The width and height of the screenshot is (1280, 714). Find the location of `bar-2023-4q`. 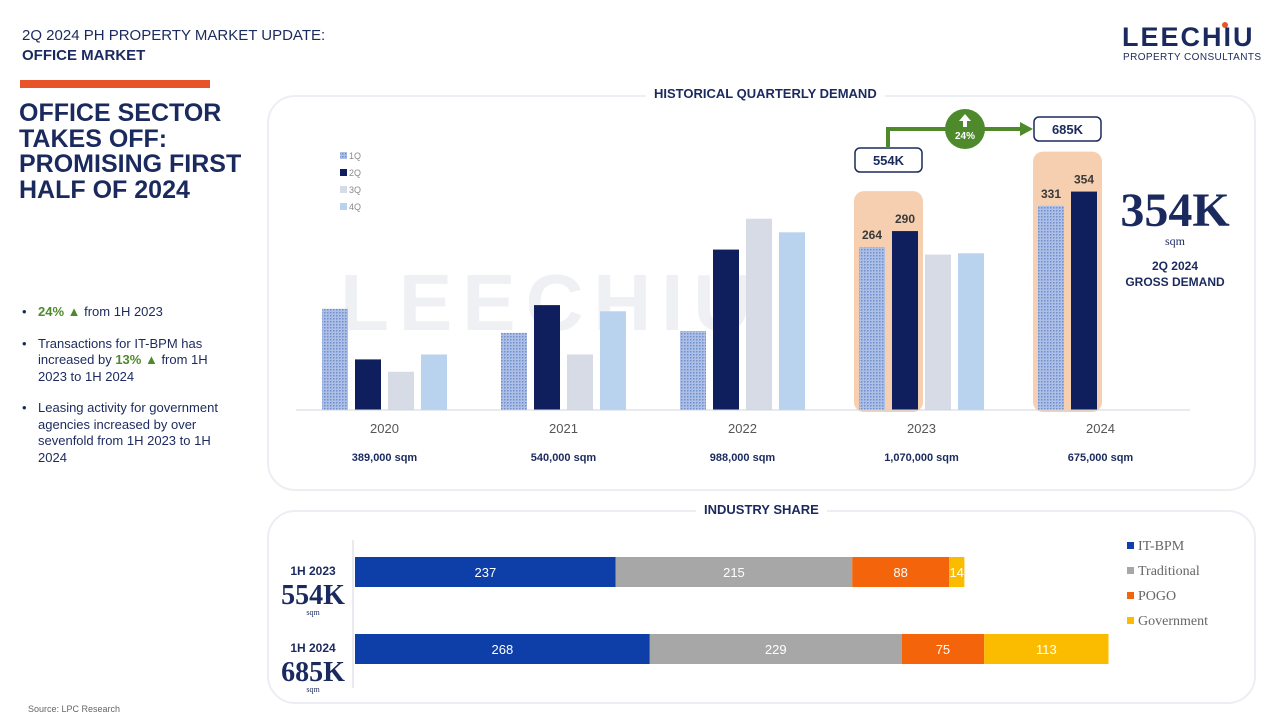

bar-2023-4q is located at coordinates (971, 331).